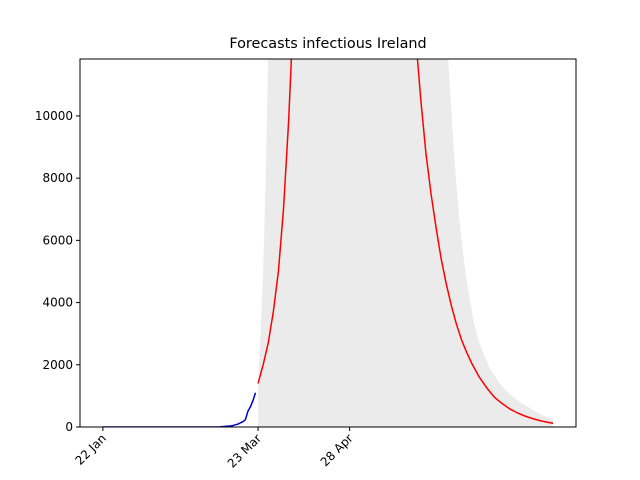  What do you see at coordinates (69, 427) in the screenshot?
I see `y-tick-label: 0` at bounding box center [69, 427].